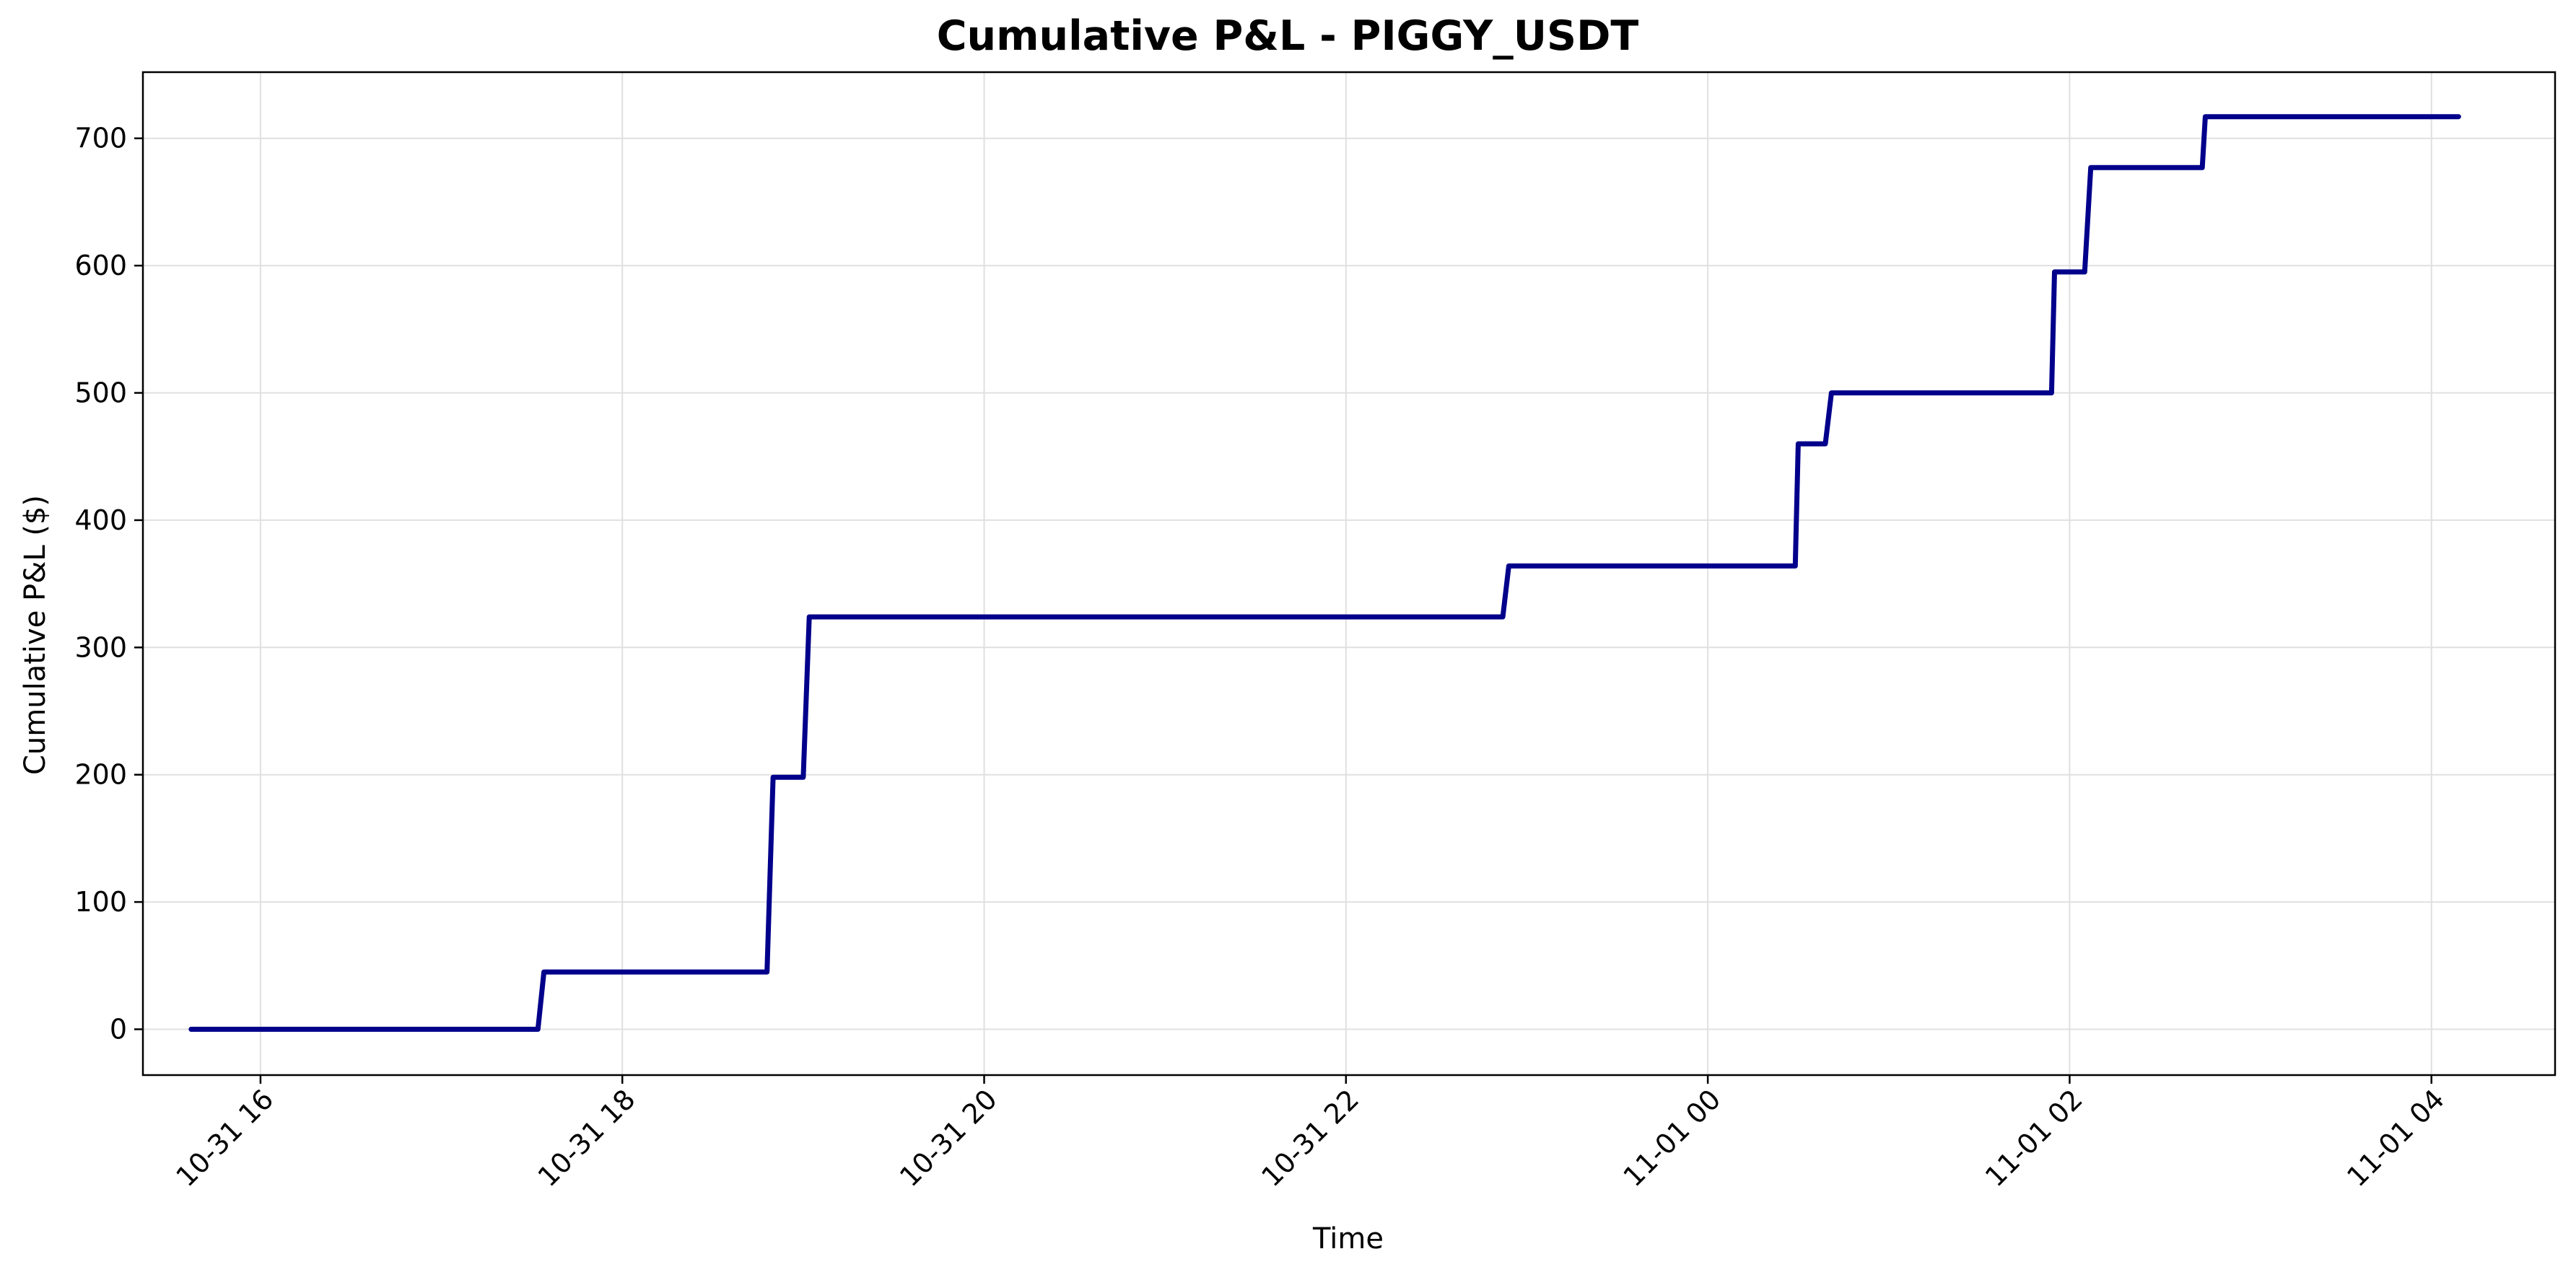 This screenshot has width=2576, height=1280. Describe the element at coordinates (100, 775) in the screenshot. I see `y-tick-label: 200` at that location.